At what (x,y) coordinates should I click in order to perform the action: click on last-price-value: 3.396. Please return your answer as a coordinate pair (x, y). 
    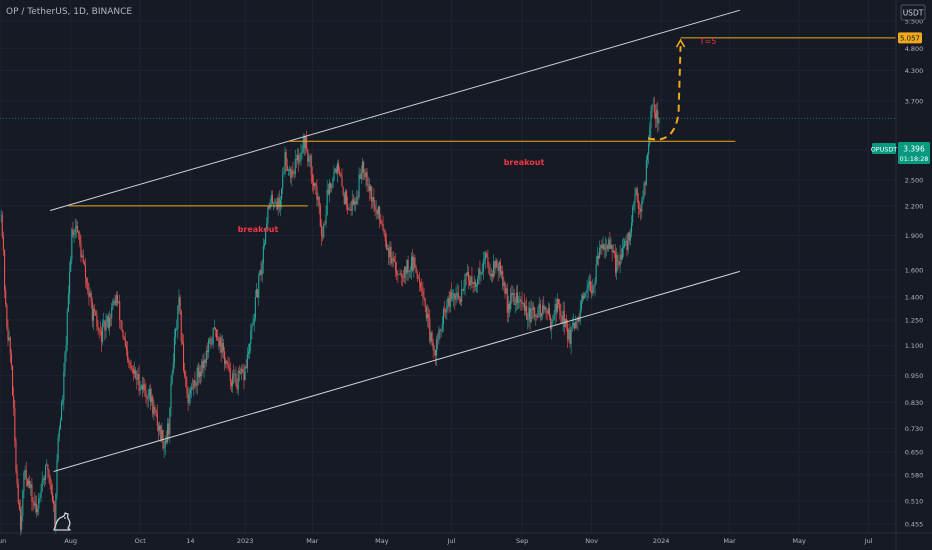
    Looking at the image, I should click on (914, 149).